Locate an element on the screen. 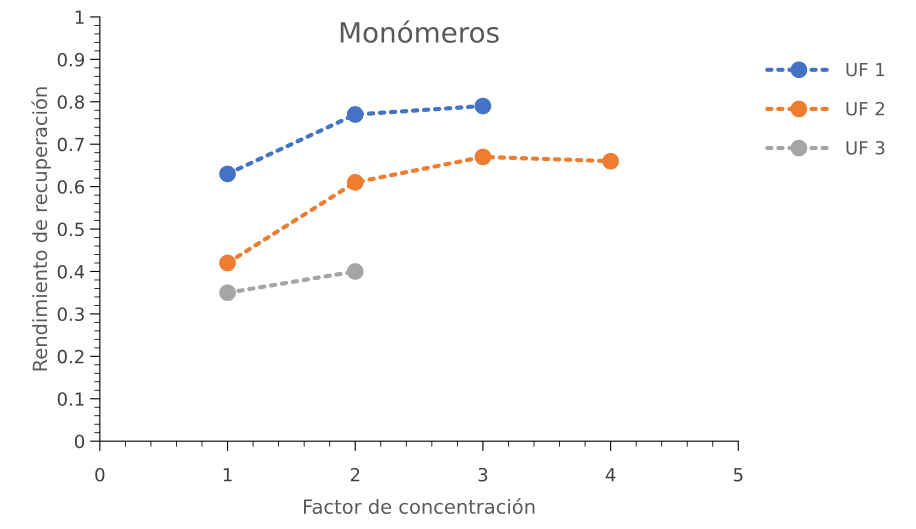  y-tick-label: 0.8 is located at coordinates (71, 102).